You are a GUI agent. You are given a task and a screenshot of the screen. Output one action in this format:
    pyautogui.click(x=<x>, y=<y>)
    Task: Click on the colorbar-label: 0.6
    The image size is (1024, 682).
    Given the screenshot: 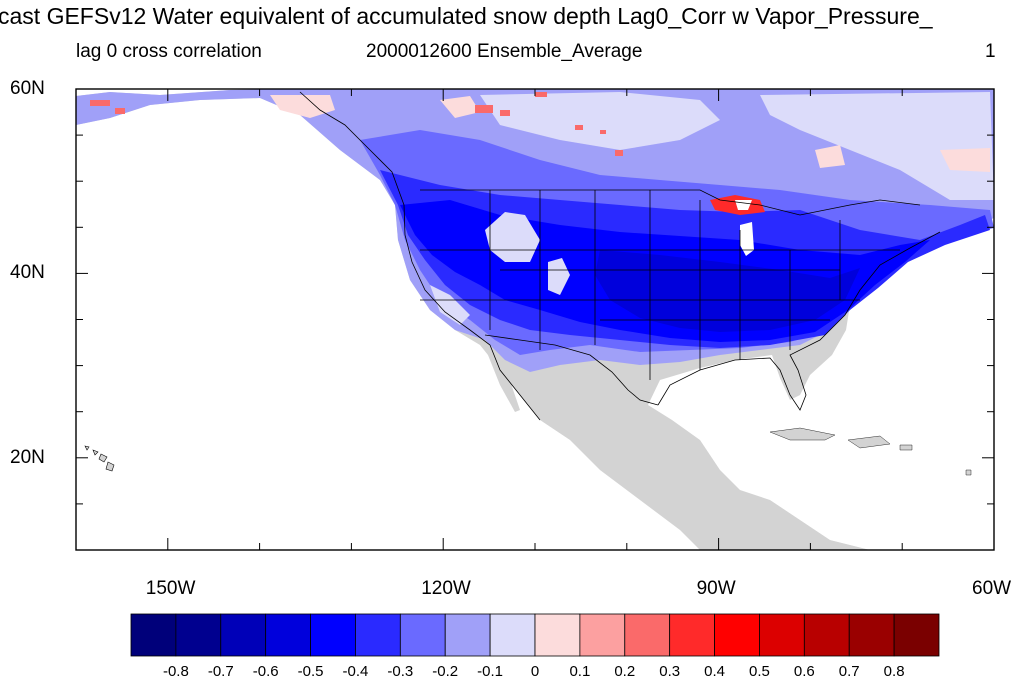 What is the action you would take?
    pyautogui.click(x=804, y=671)
    